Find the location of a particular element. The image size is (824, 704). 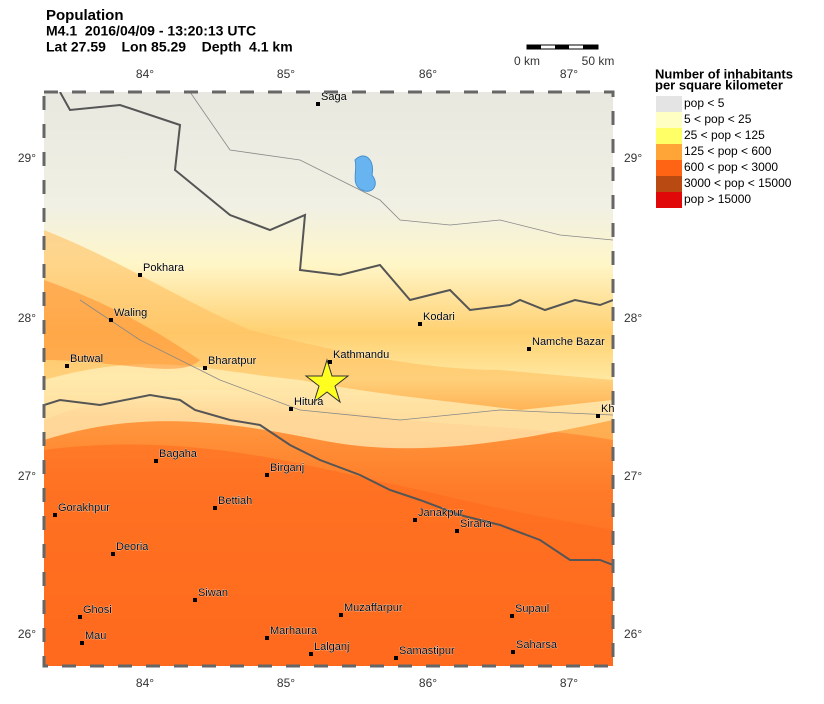

city-label: Bharatpur is located at coordinates (232, 361).